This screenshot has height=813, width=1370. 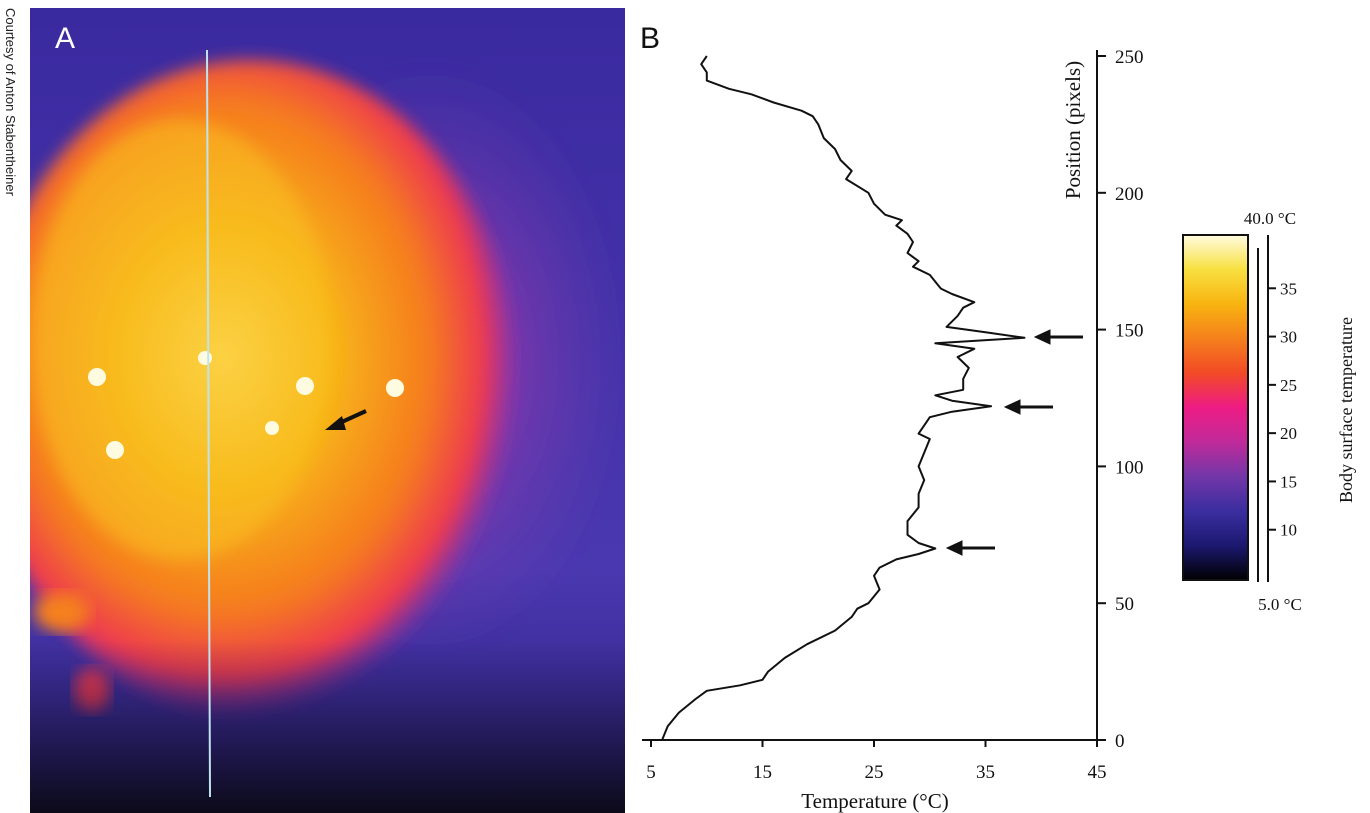 What do you see at coordinates (1073, 130) in the screenshot?
I see `y-axis-title: Position (pixels)` at bounding box center [1073, 130].